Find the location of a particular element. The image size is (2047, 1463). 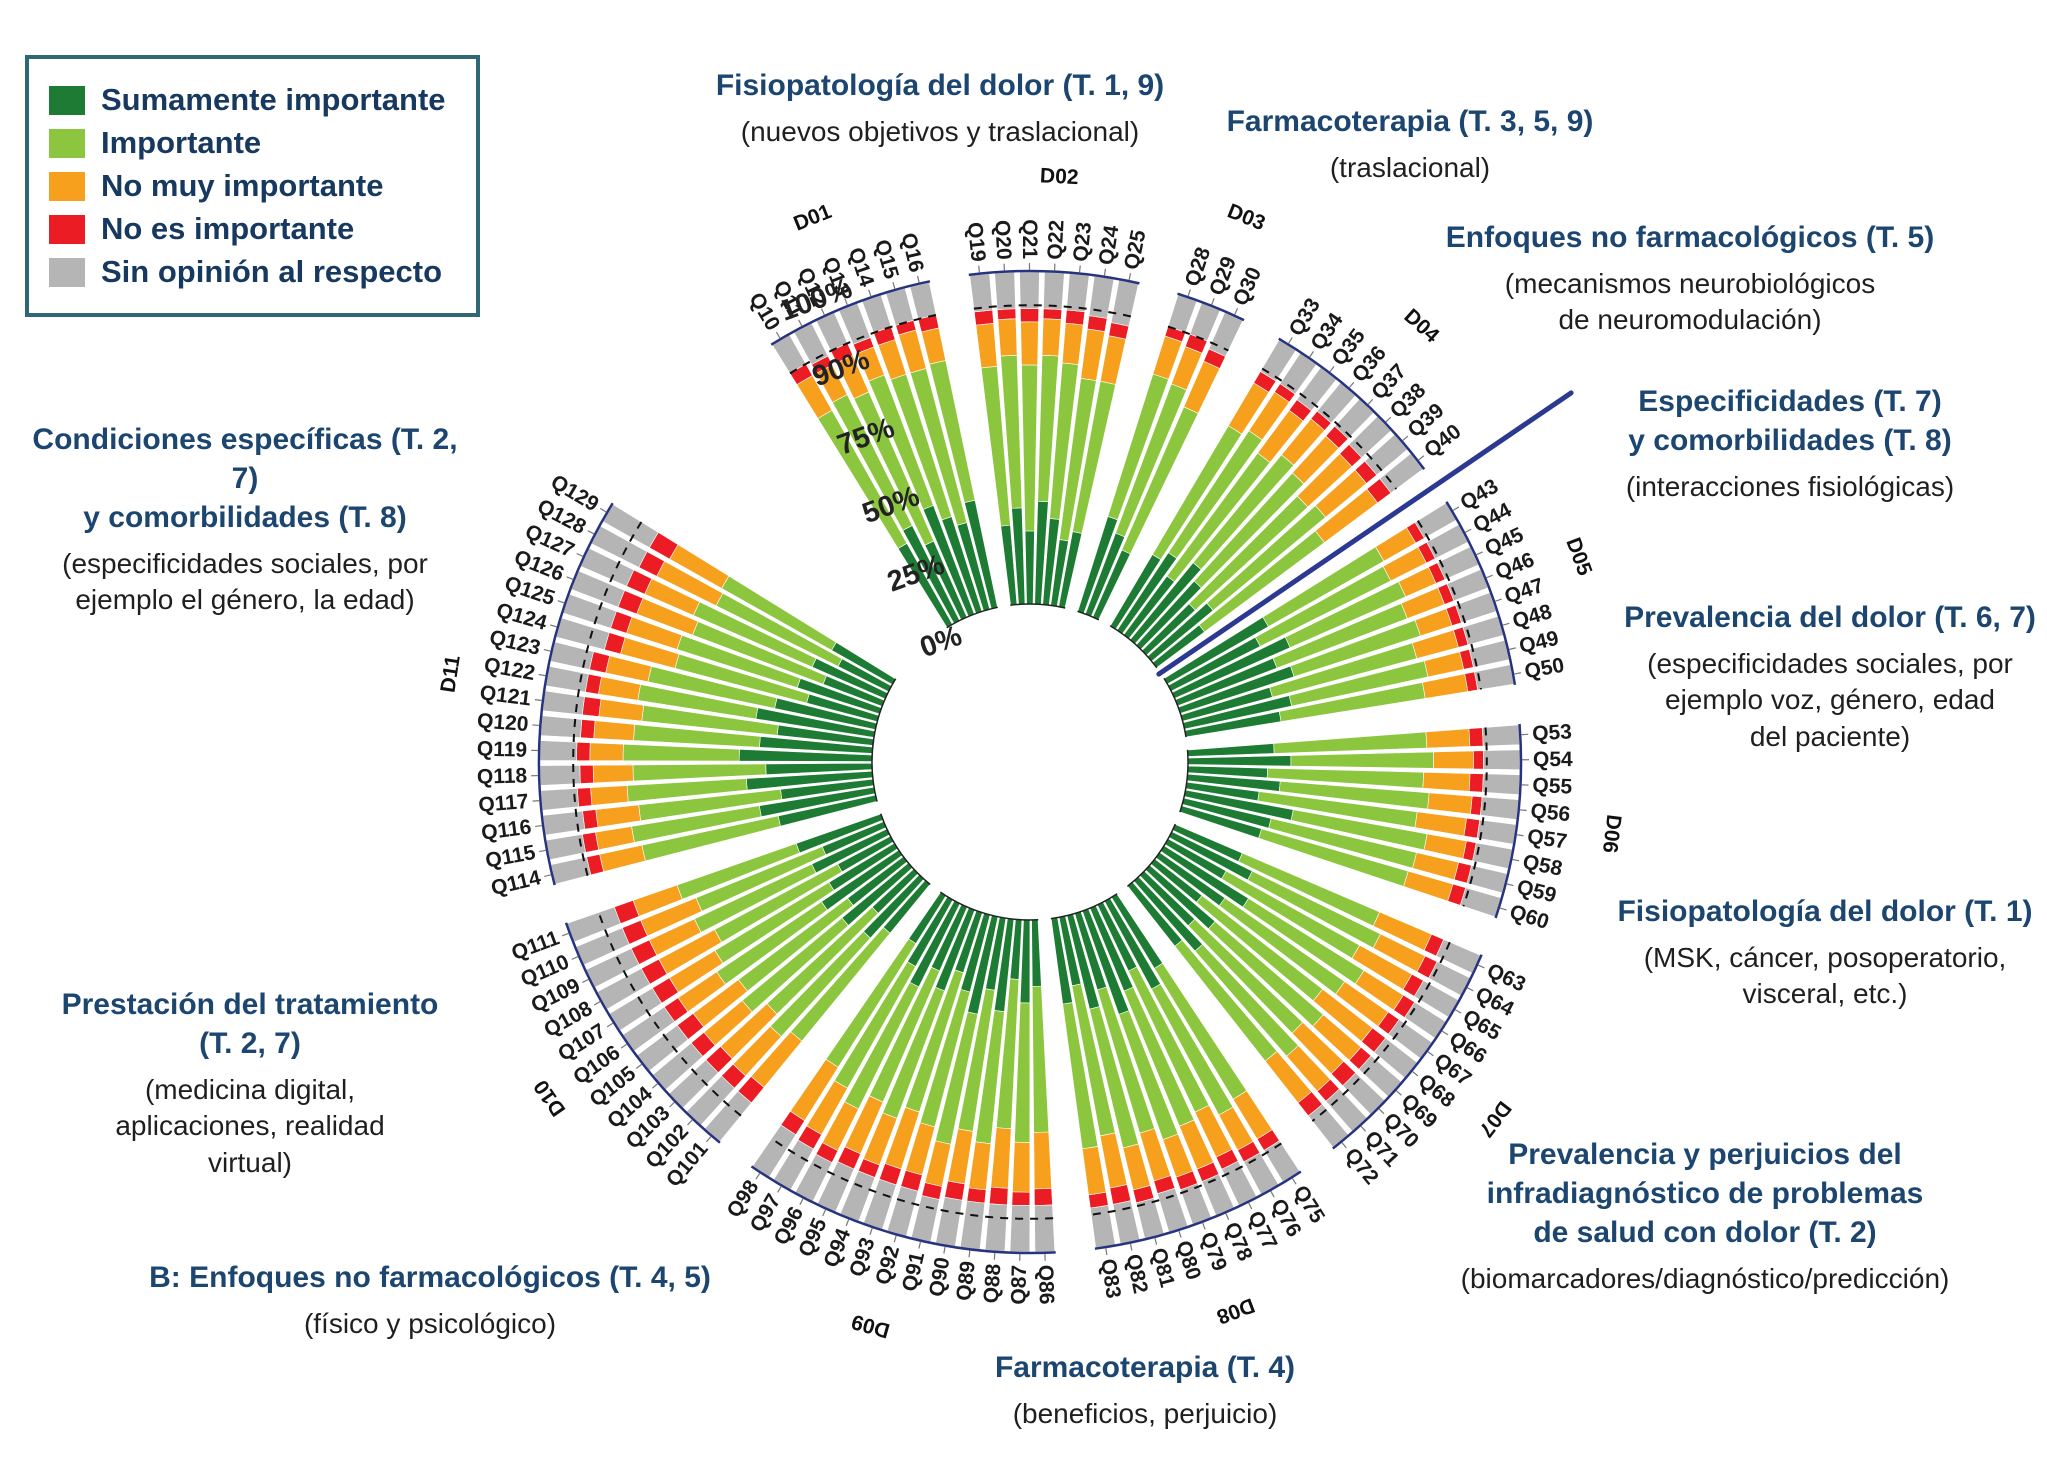

question-label: Q89 is located at coordinates (966, 1281).